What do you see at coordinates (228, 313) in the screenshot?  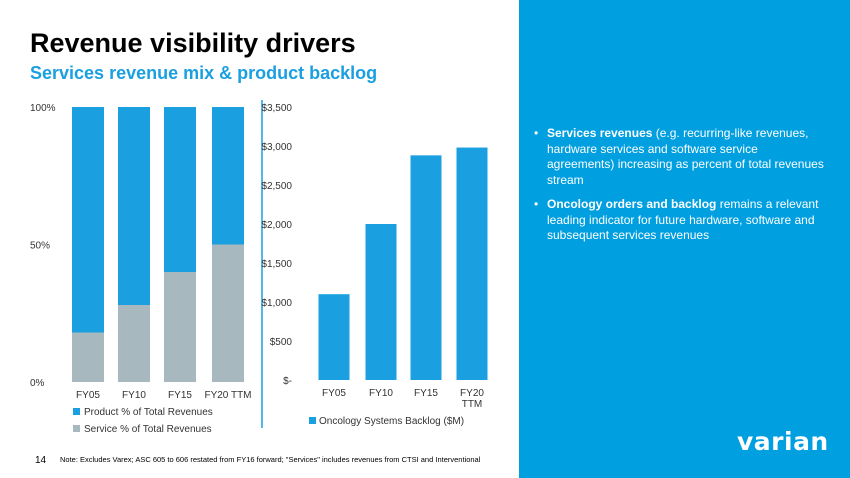 I see `bar-service-fy20-ttm` at bounding box center [228, 313].